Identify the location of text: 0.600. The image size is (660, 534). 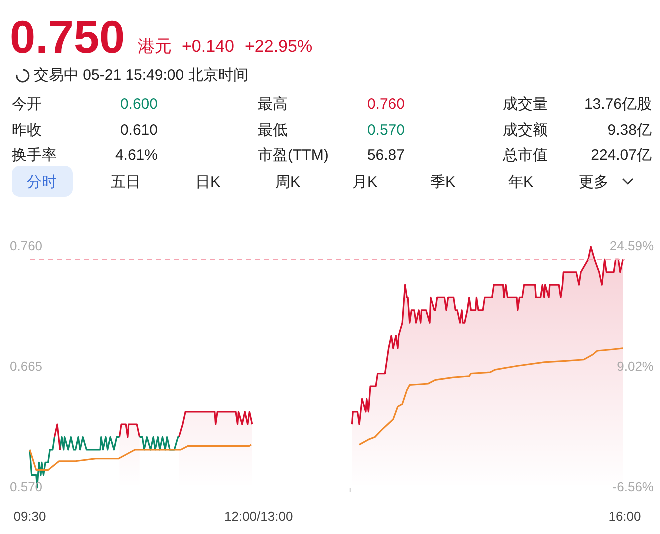
(139, 104).